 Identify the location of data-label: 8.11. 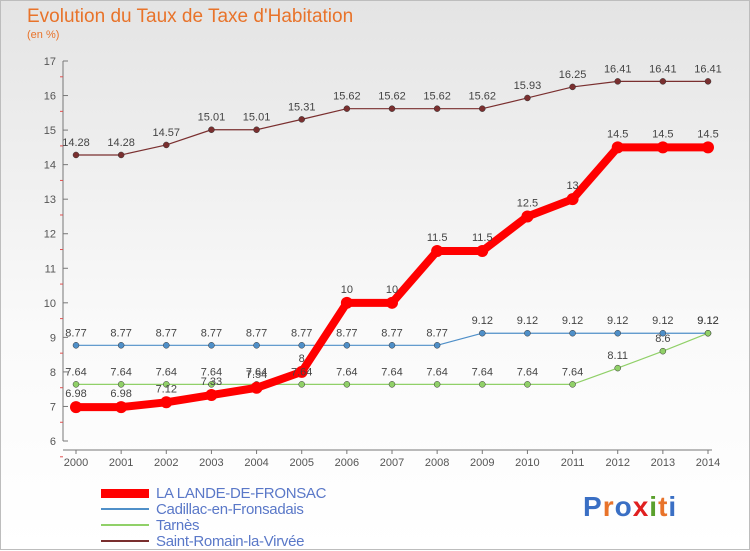
(617, 356).